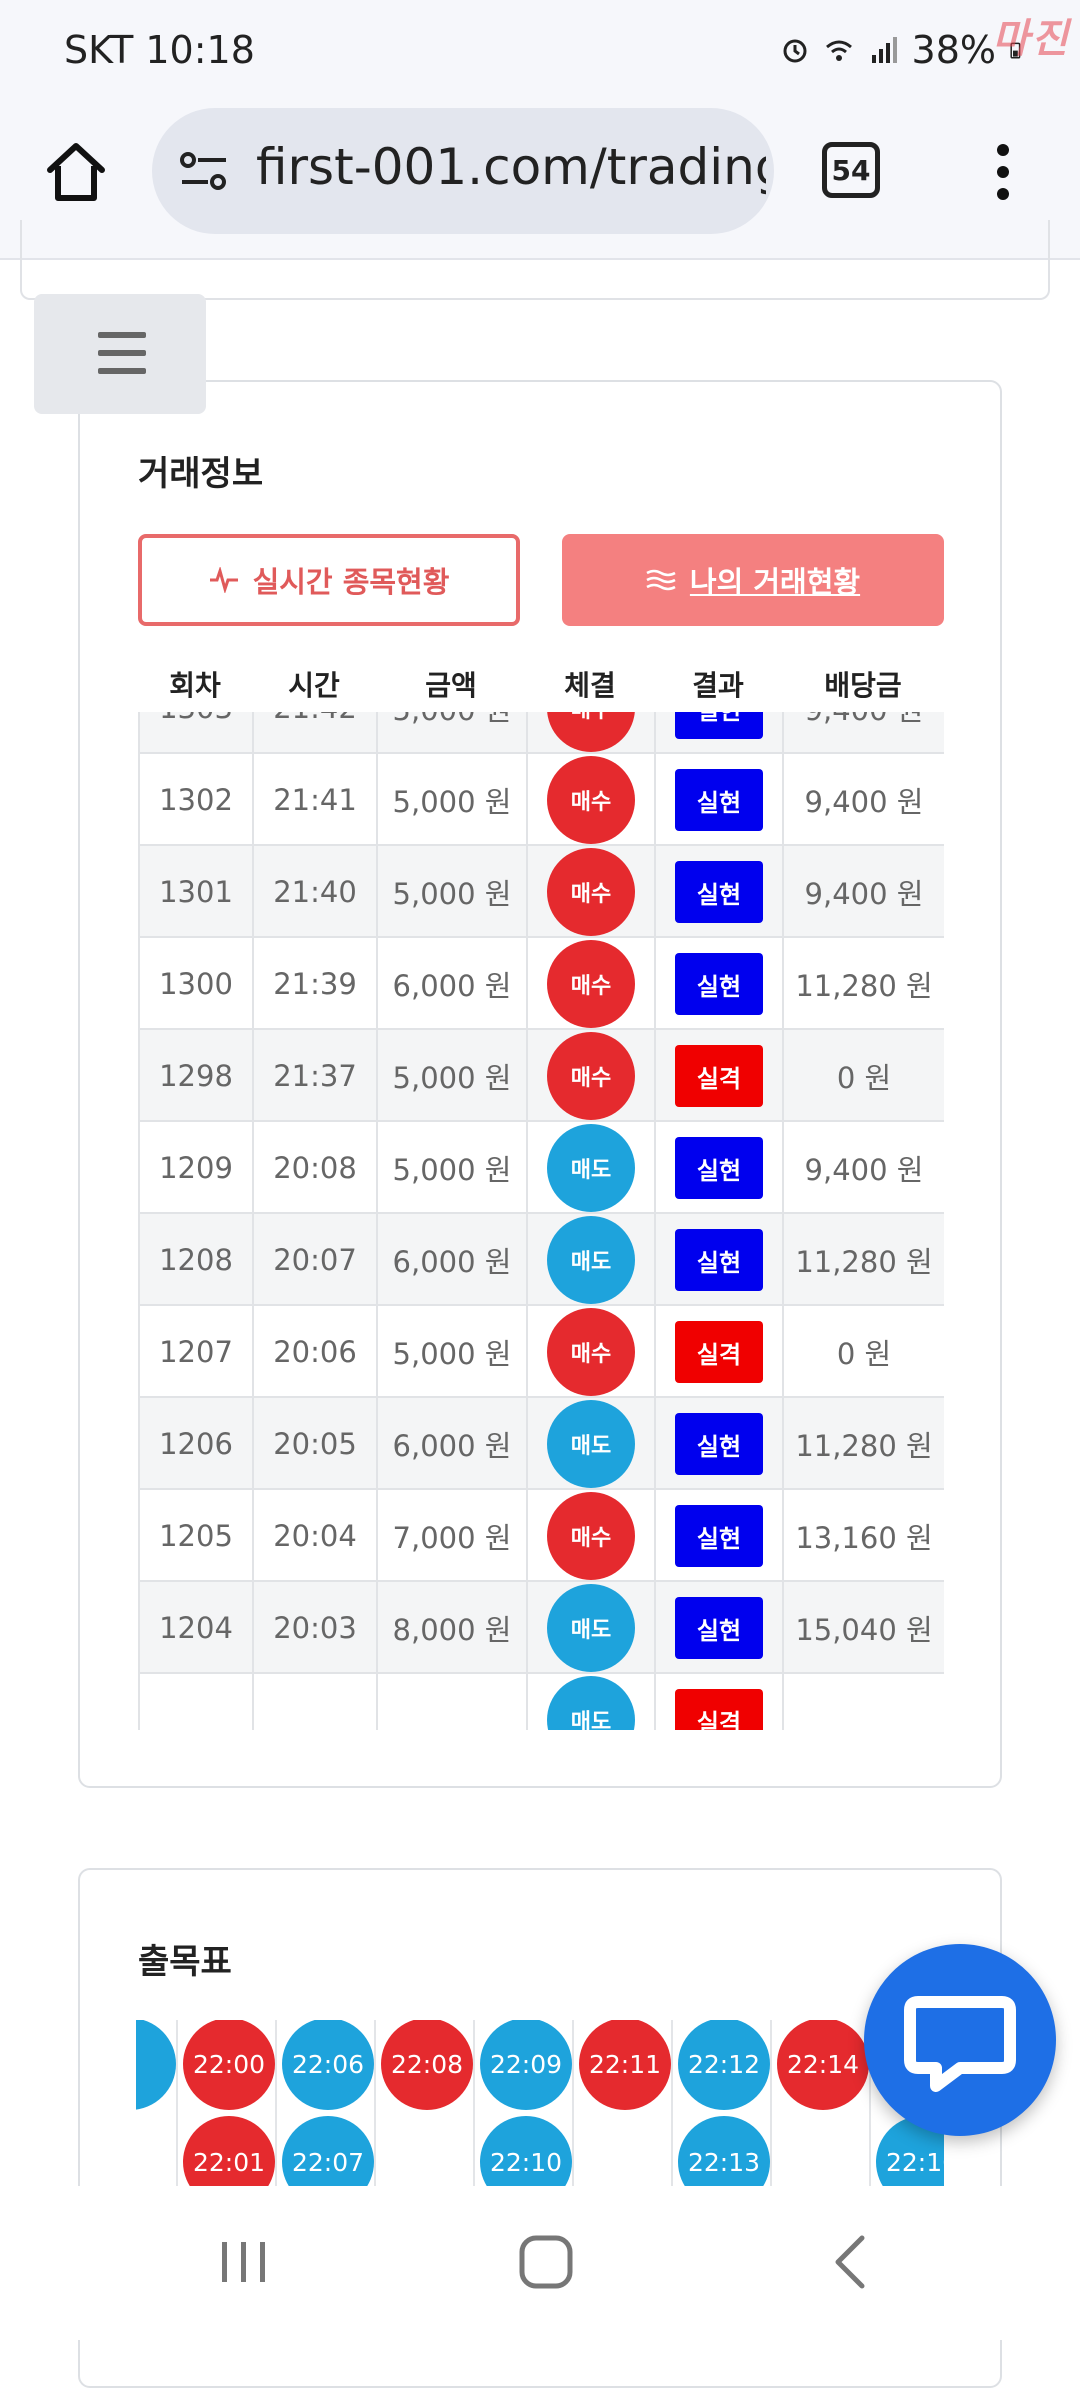 The image size is (1080, 2388). Describe the element at coordinates (904, 50) in the screenshot. I see `status-icons: 38%` at that location.